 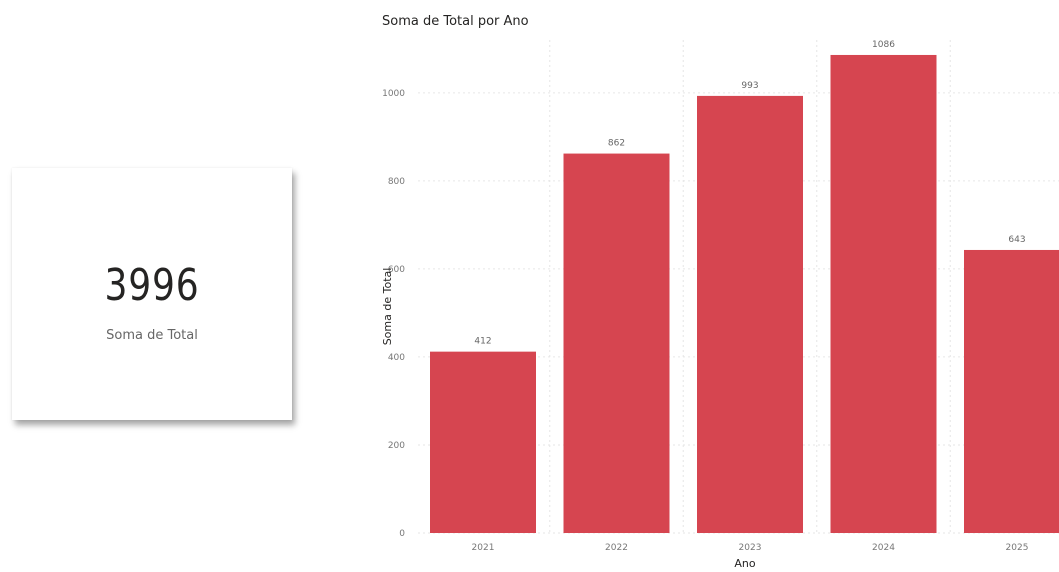 What do you see at coordinates (883, 45) in the screenshot?
I see `data-label-2024: 1086` at bounding box center [883, 45].